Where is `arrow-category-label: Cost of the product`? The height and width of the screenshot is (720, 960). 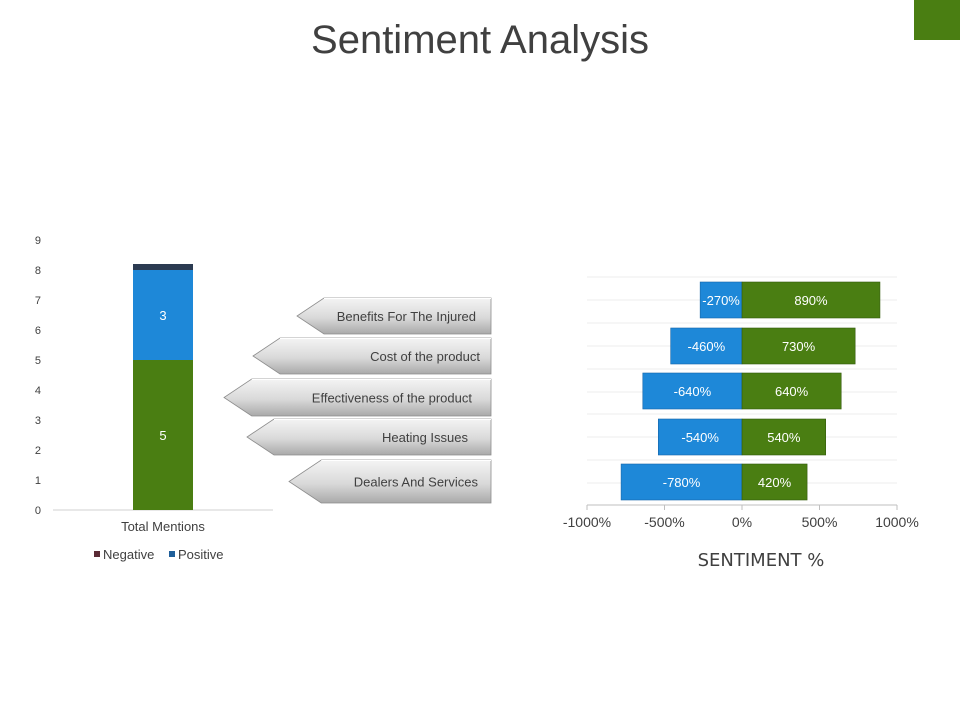
arrow-category-label: Cost of the product is located at coordinates (425, 356).